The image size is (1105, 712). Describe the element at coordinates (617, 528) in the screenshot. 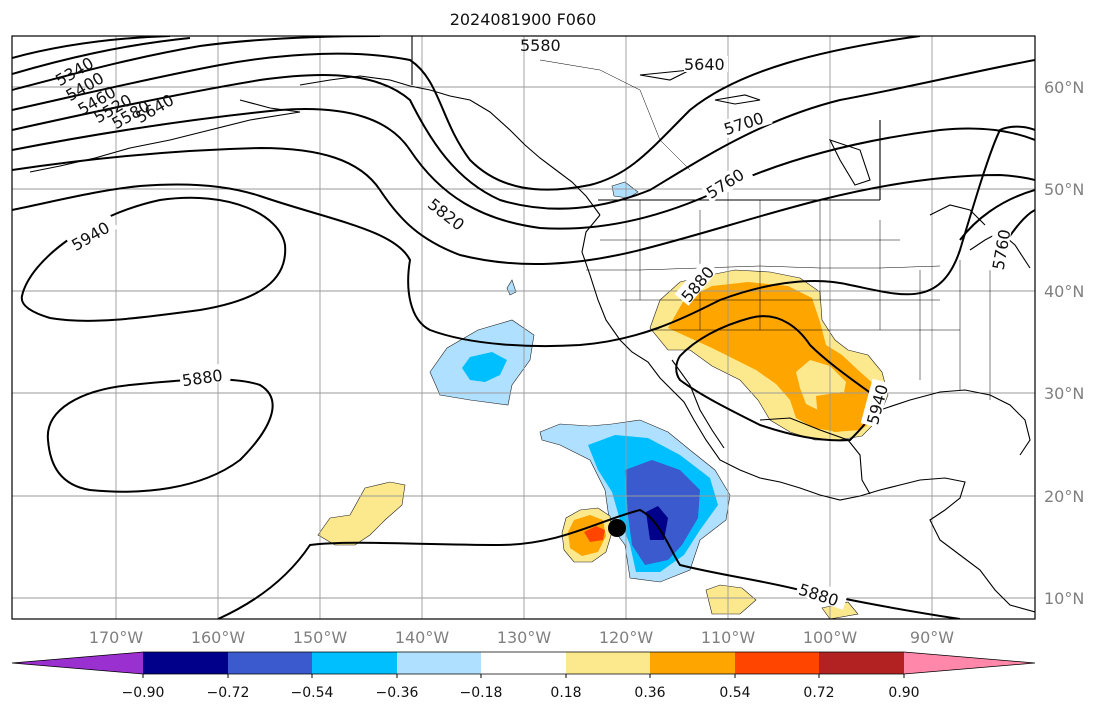

I see `storm-center-dot` at that location.